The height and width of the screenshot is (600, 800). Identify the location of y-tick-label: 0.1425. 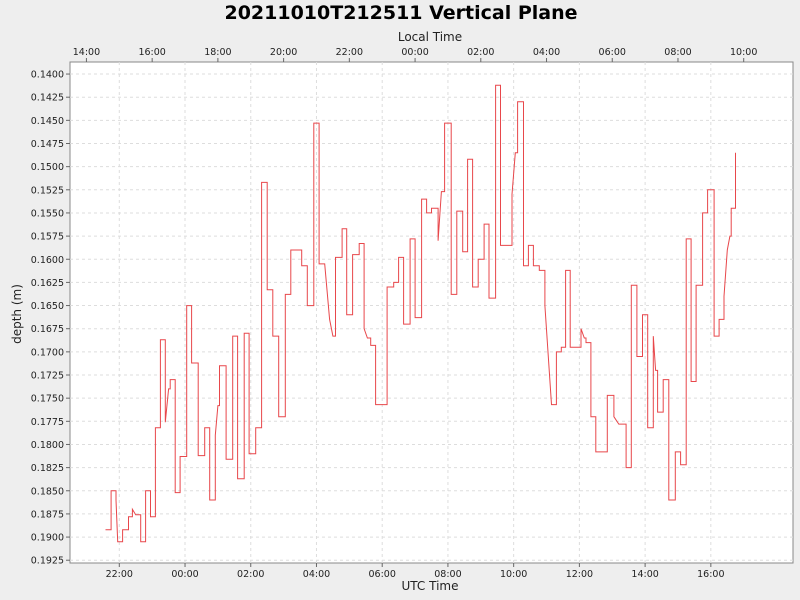
(47, 98).